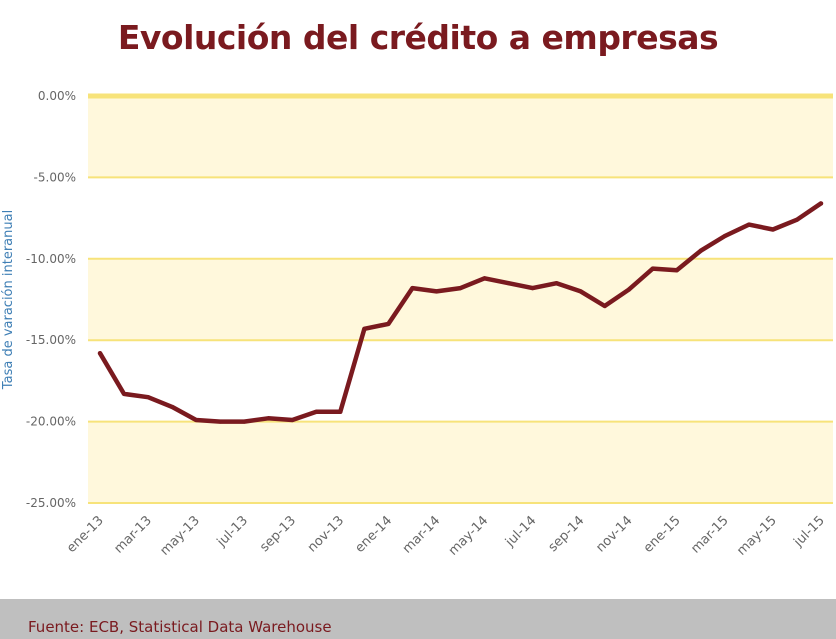 This screenshot has height=639, width=836. What do you see at coordinates (8, 300) in the screenshot?
I see `y-axis-label: Tasa de varación interanual` at bounding box center [8, 300].